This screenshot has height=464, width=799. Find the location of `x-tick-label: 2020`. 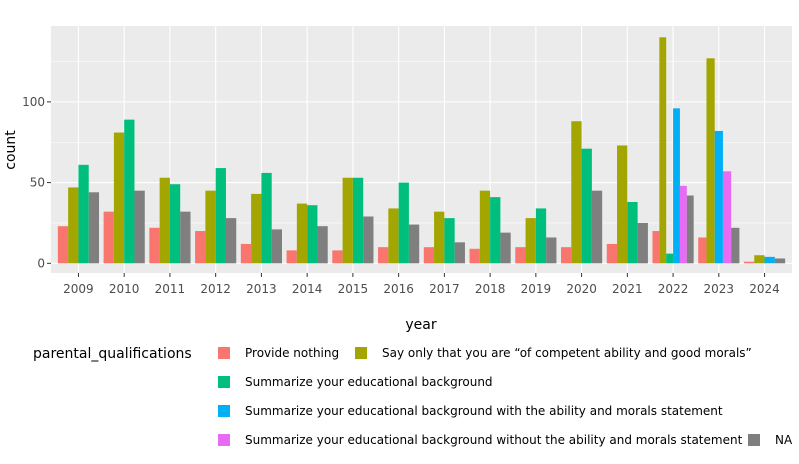

x-tick-label: 2020 is located at coordinates (581, 289).